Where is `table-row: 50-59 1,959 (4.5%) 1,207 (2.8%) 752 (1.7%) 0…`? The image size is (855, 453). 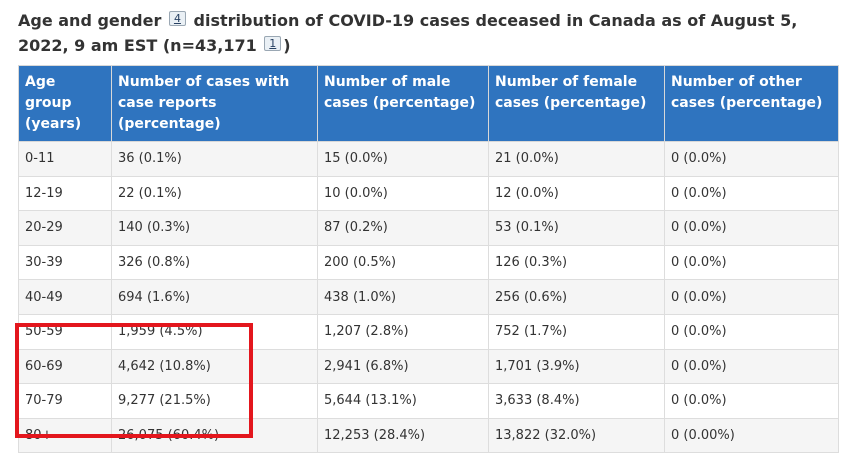 table-row: 50-59 1,959 (4.5%) 1,207 (2.8%) 752 (1.7%) 0… is located at coordinates (428, 331).